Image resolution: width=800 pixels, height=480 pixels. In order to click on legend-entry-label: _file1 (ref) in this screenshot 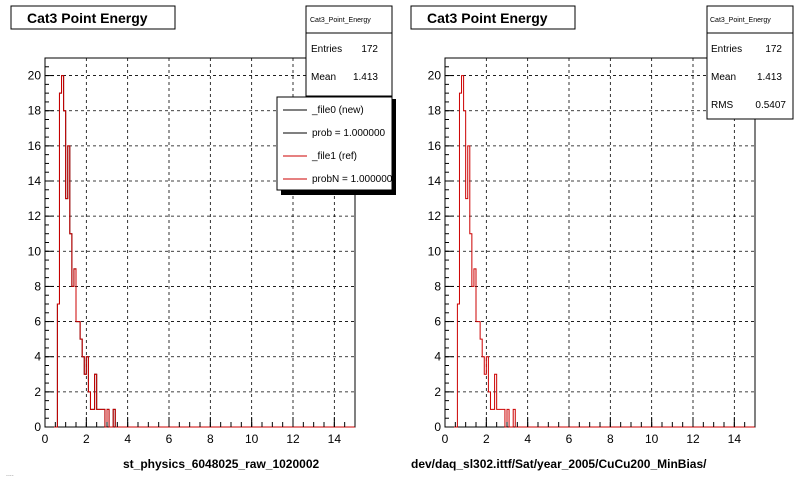, I will do `click(334, 156)`.